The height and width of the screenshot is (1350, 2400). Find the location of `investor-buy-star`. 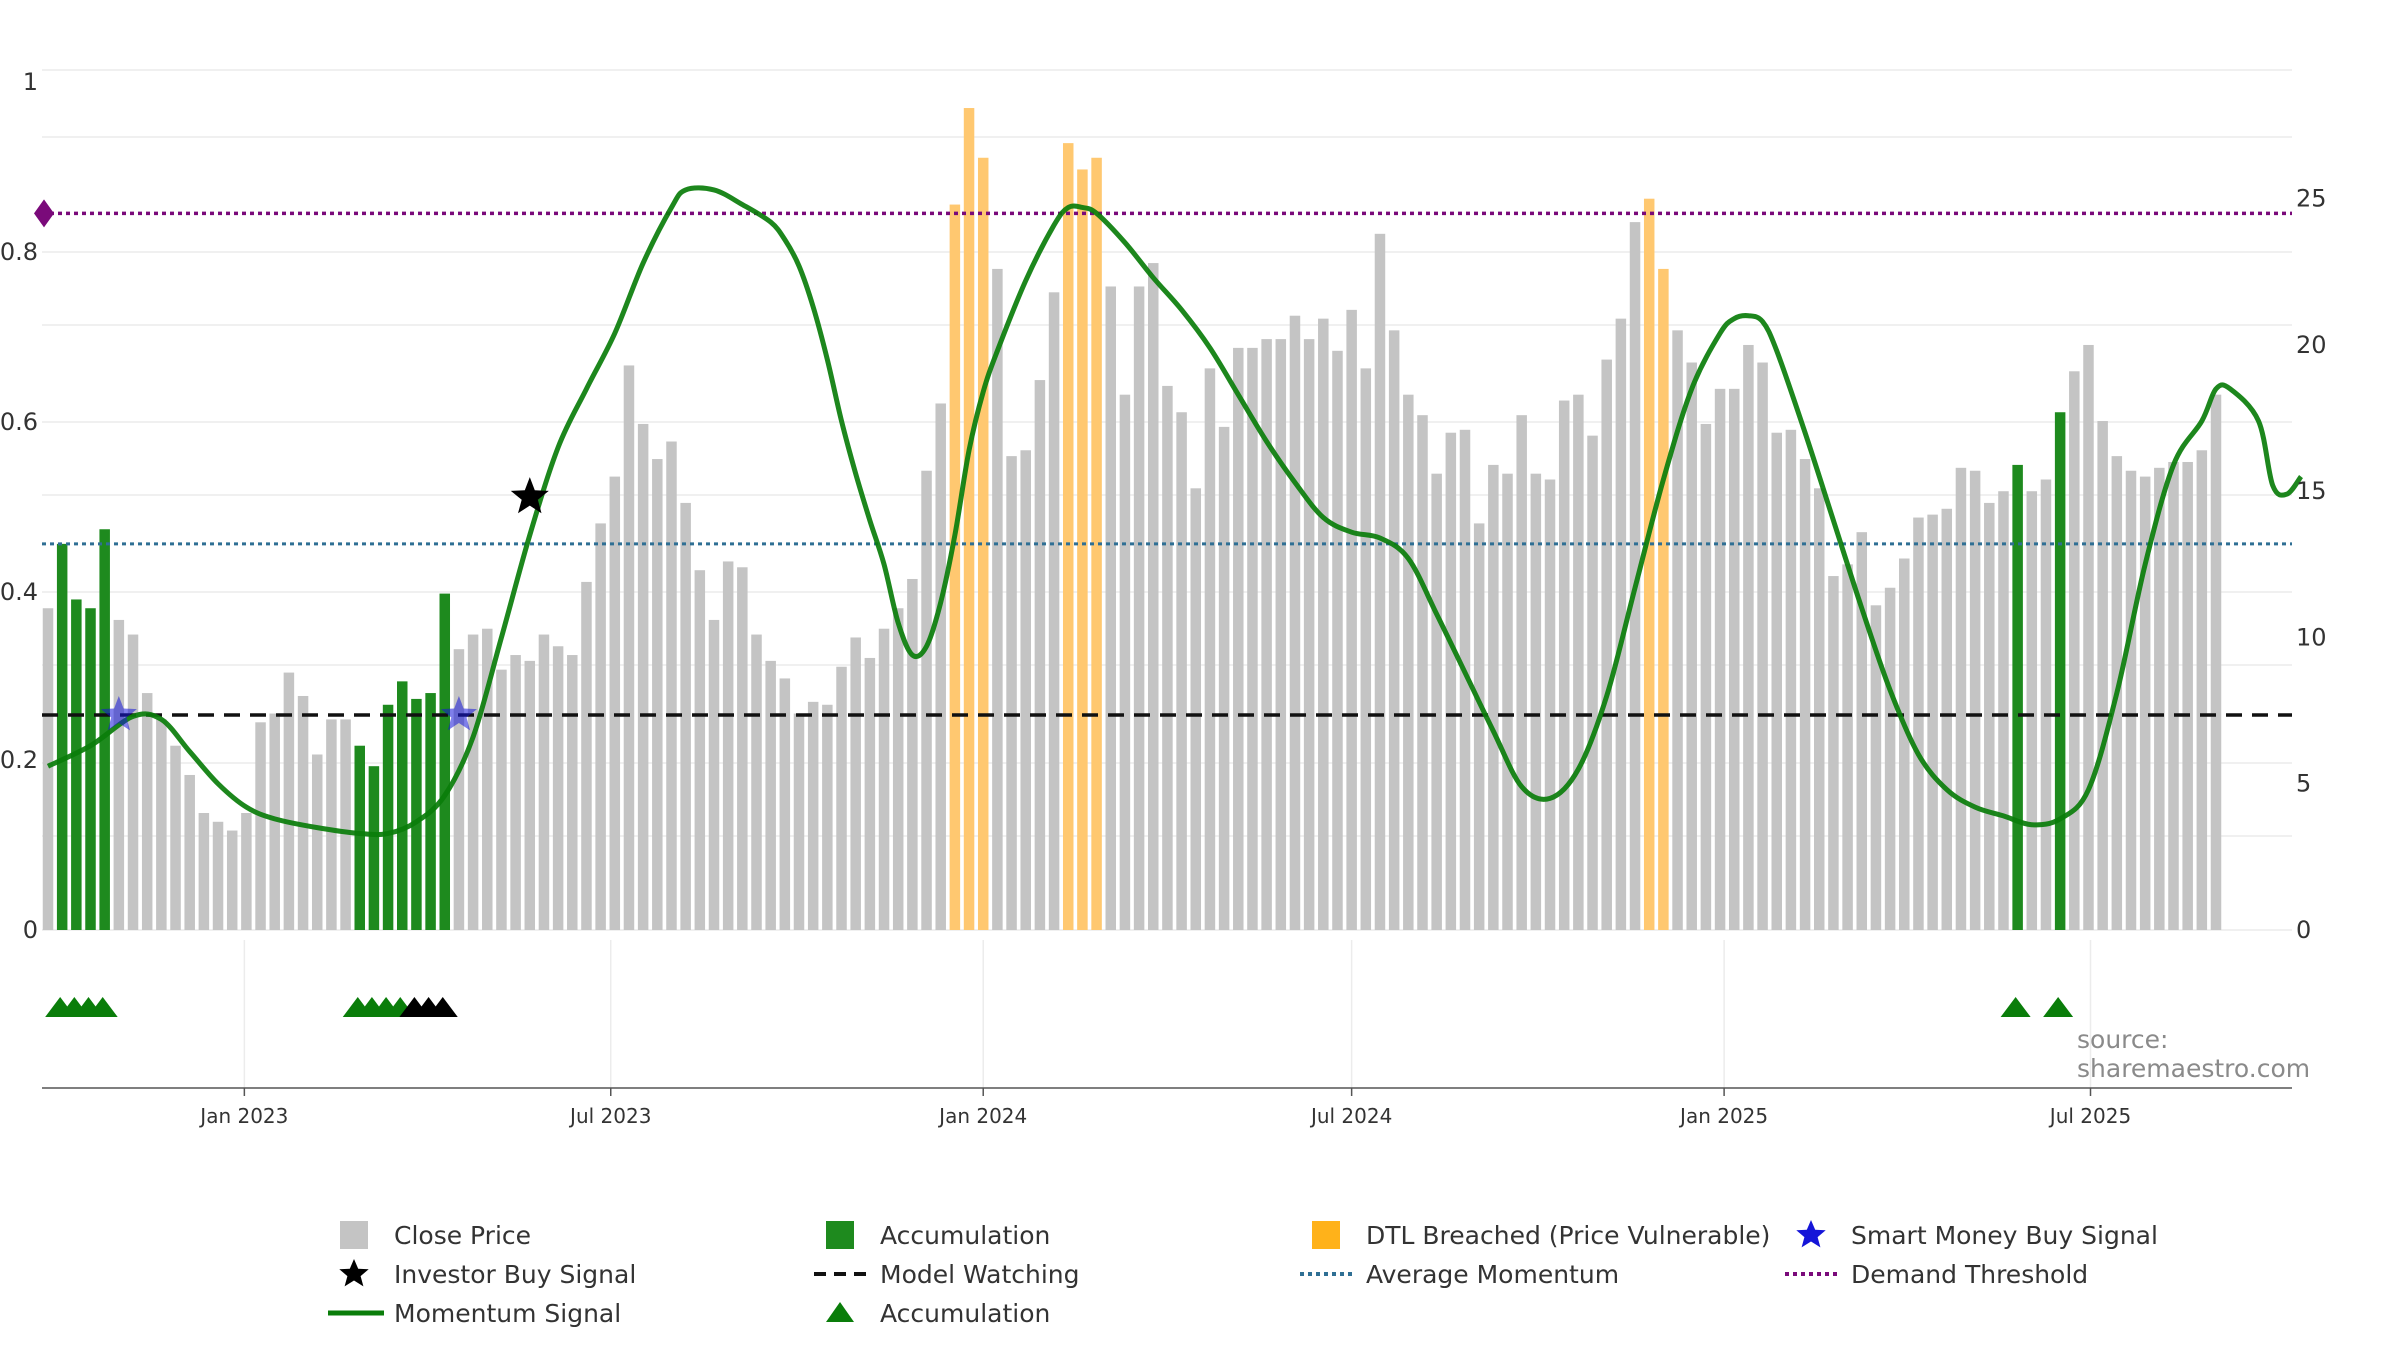

investor-buy-star is located at coordinates (529, 495).